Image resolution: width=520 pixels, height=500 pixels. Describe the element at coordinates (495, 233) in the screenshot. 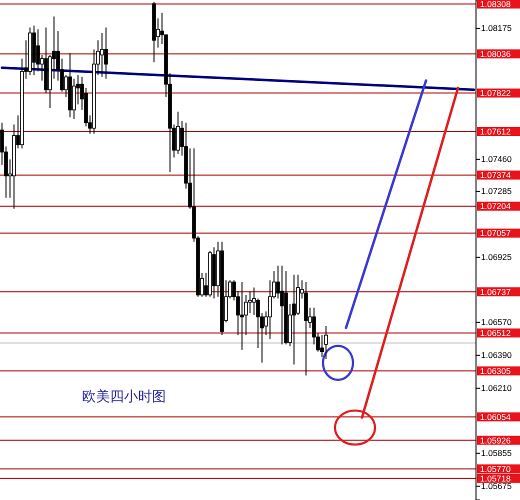

I see `ref-line-label: 1.07057` at that location.